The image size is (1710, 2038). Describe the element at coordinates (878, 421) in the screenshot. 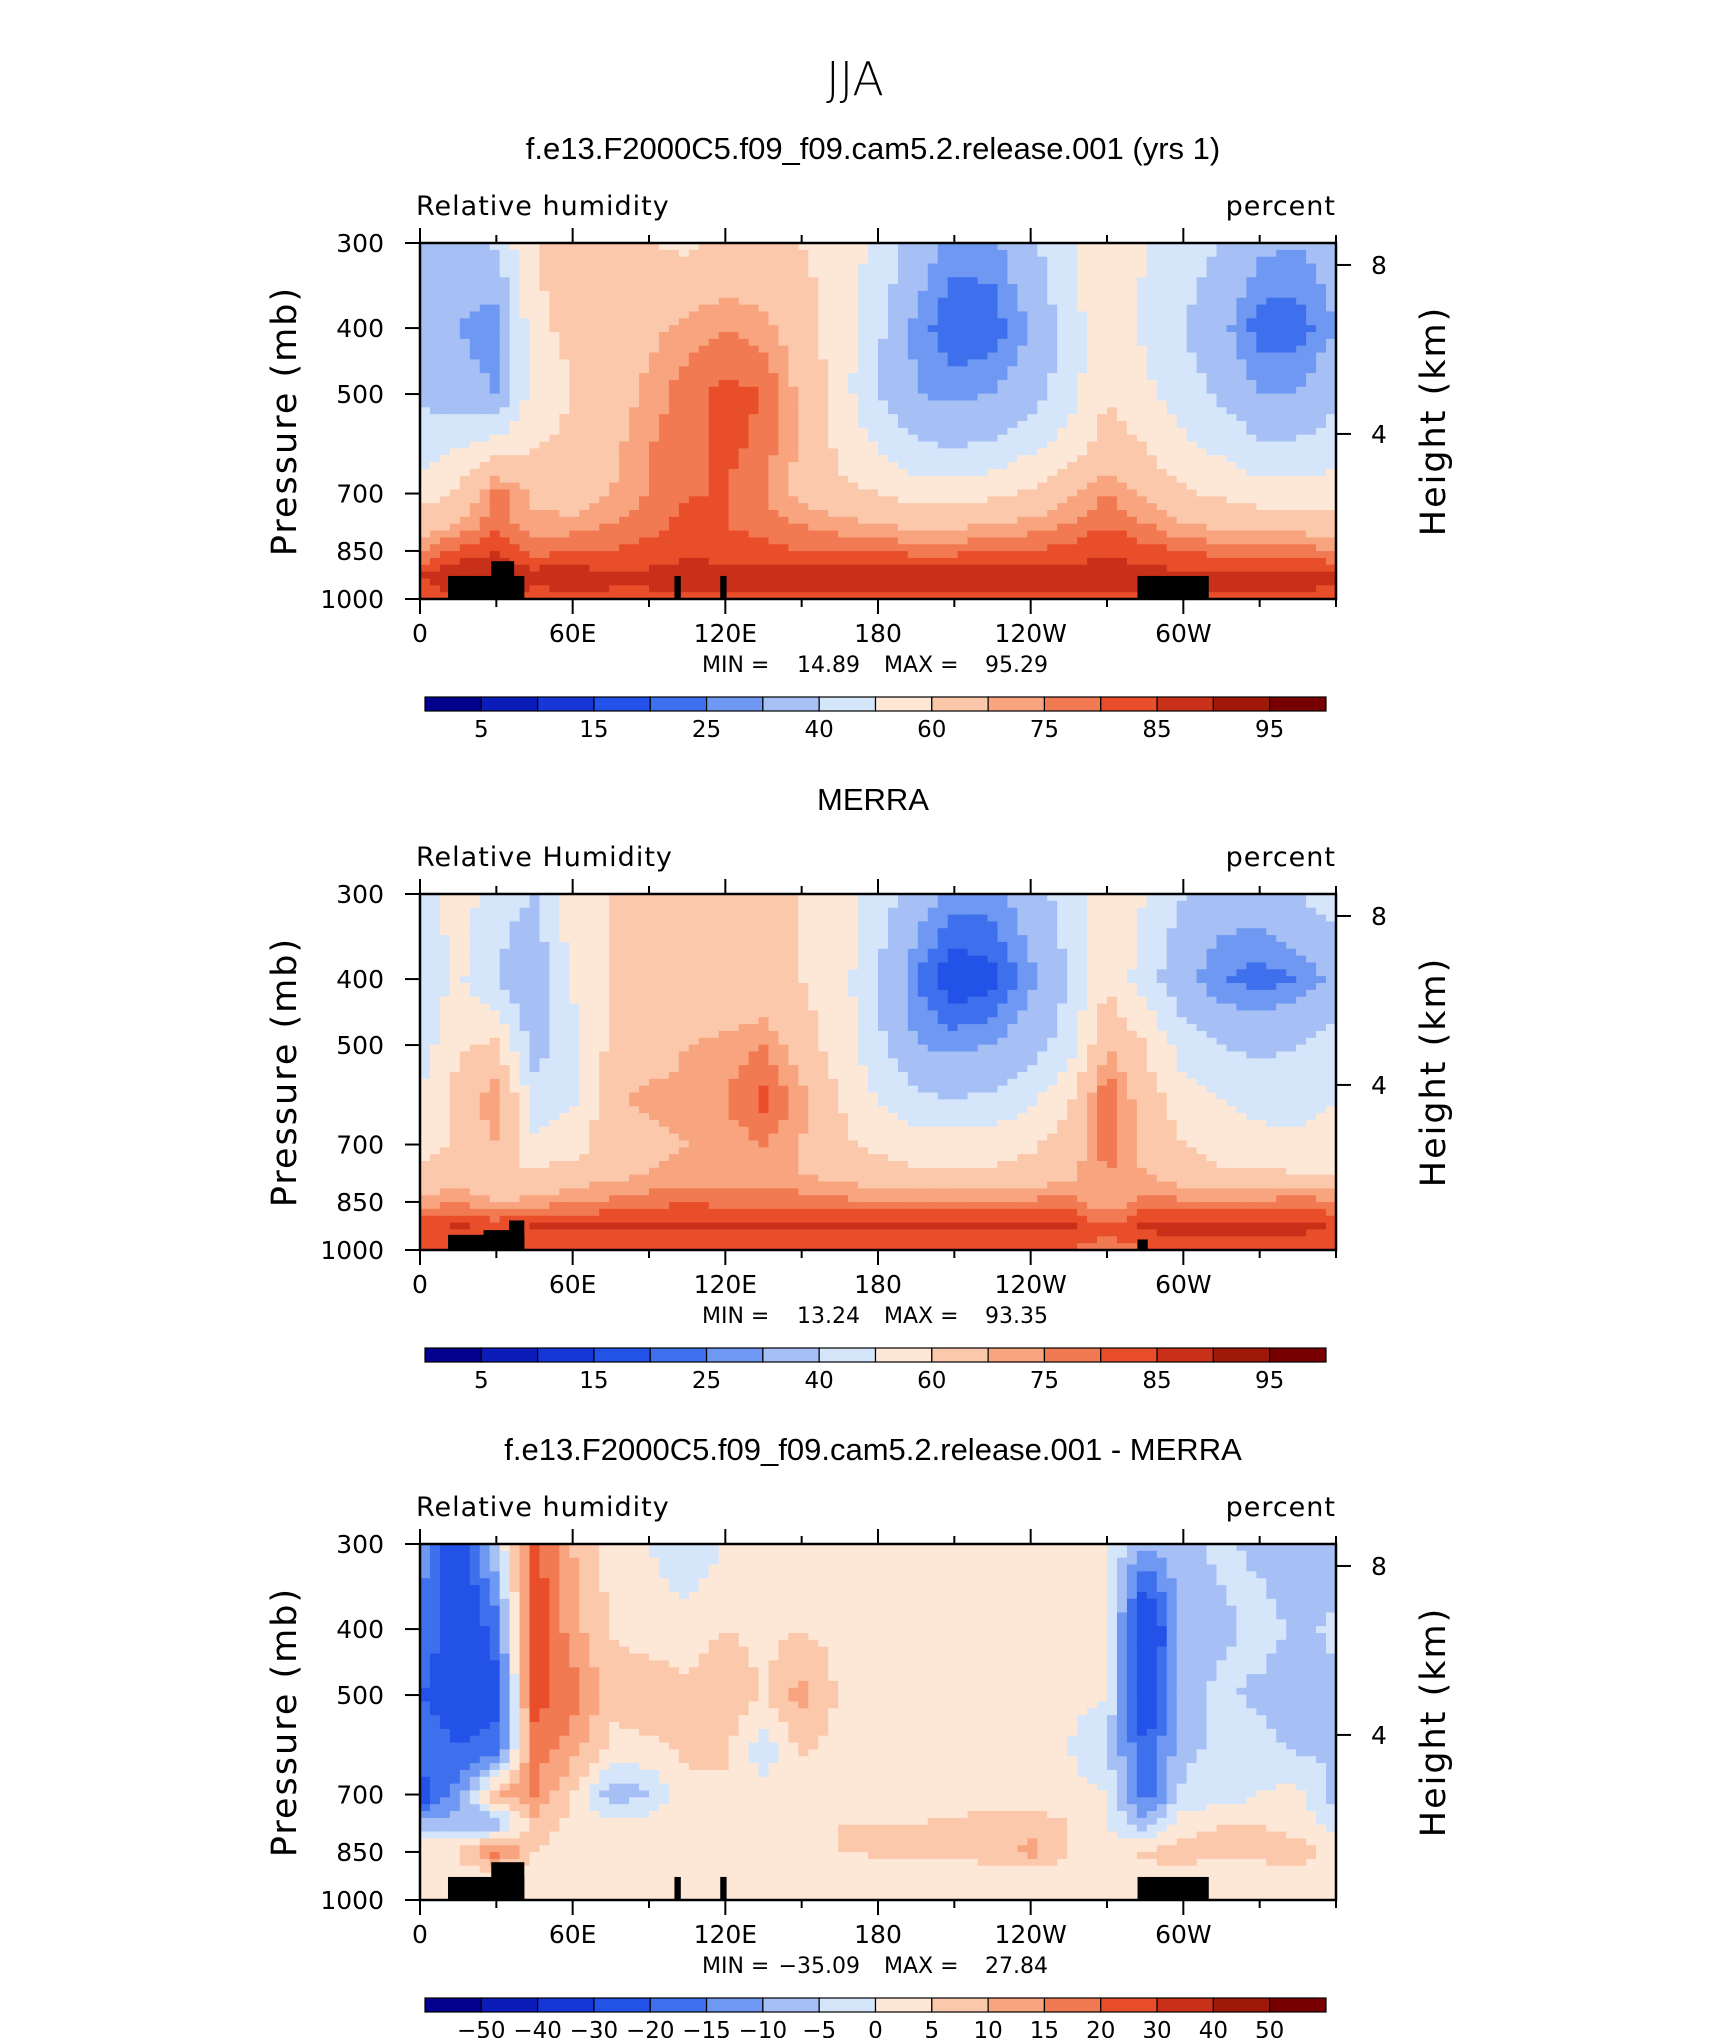

I see `heatmap-cells` at that location.